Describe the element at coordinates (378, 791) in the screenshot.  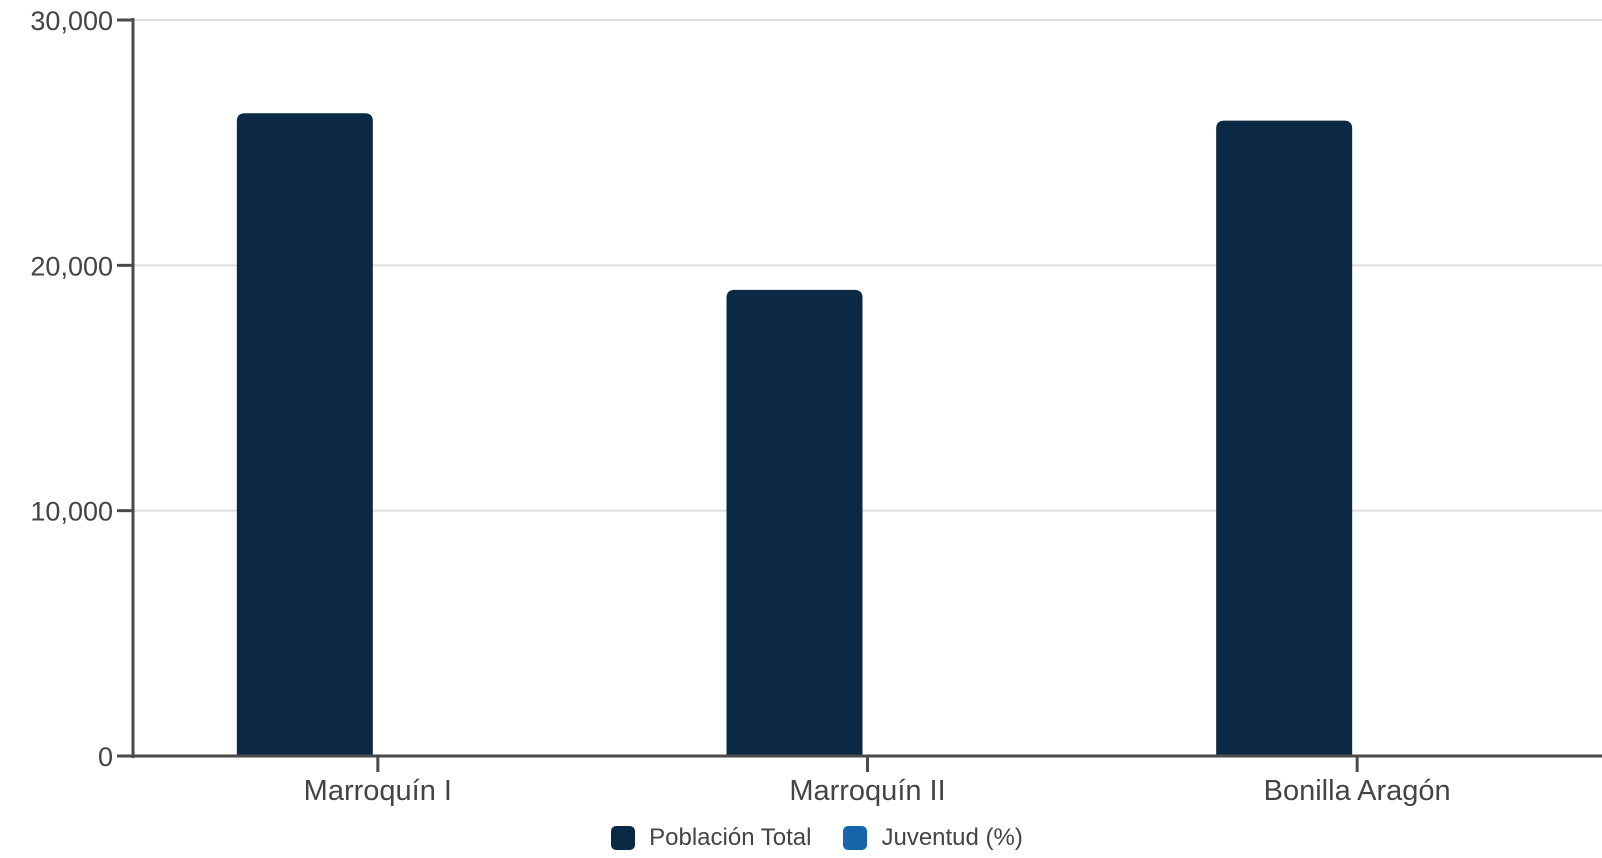
I see `x-tick-label: Marroquín I` at that location.